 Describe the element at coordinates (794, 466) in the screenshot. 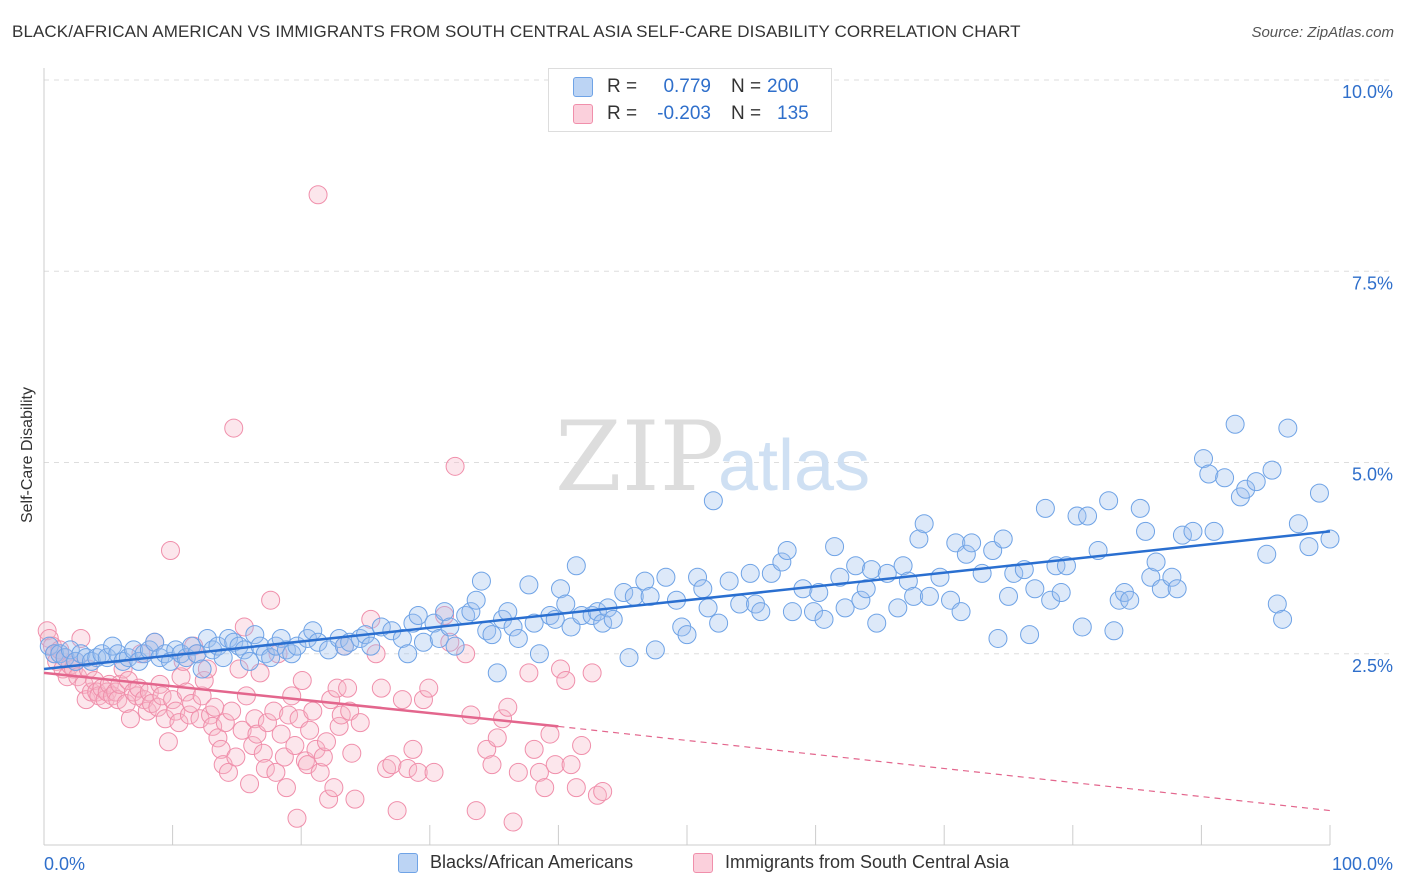

I see `watermark-atlas: atlas` at that location.